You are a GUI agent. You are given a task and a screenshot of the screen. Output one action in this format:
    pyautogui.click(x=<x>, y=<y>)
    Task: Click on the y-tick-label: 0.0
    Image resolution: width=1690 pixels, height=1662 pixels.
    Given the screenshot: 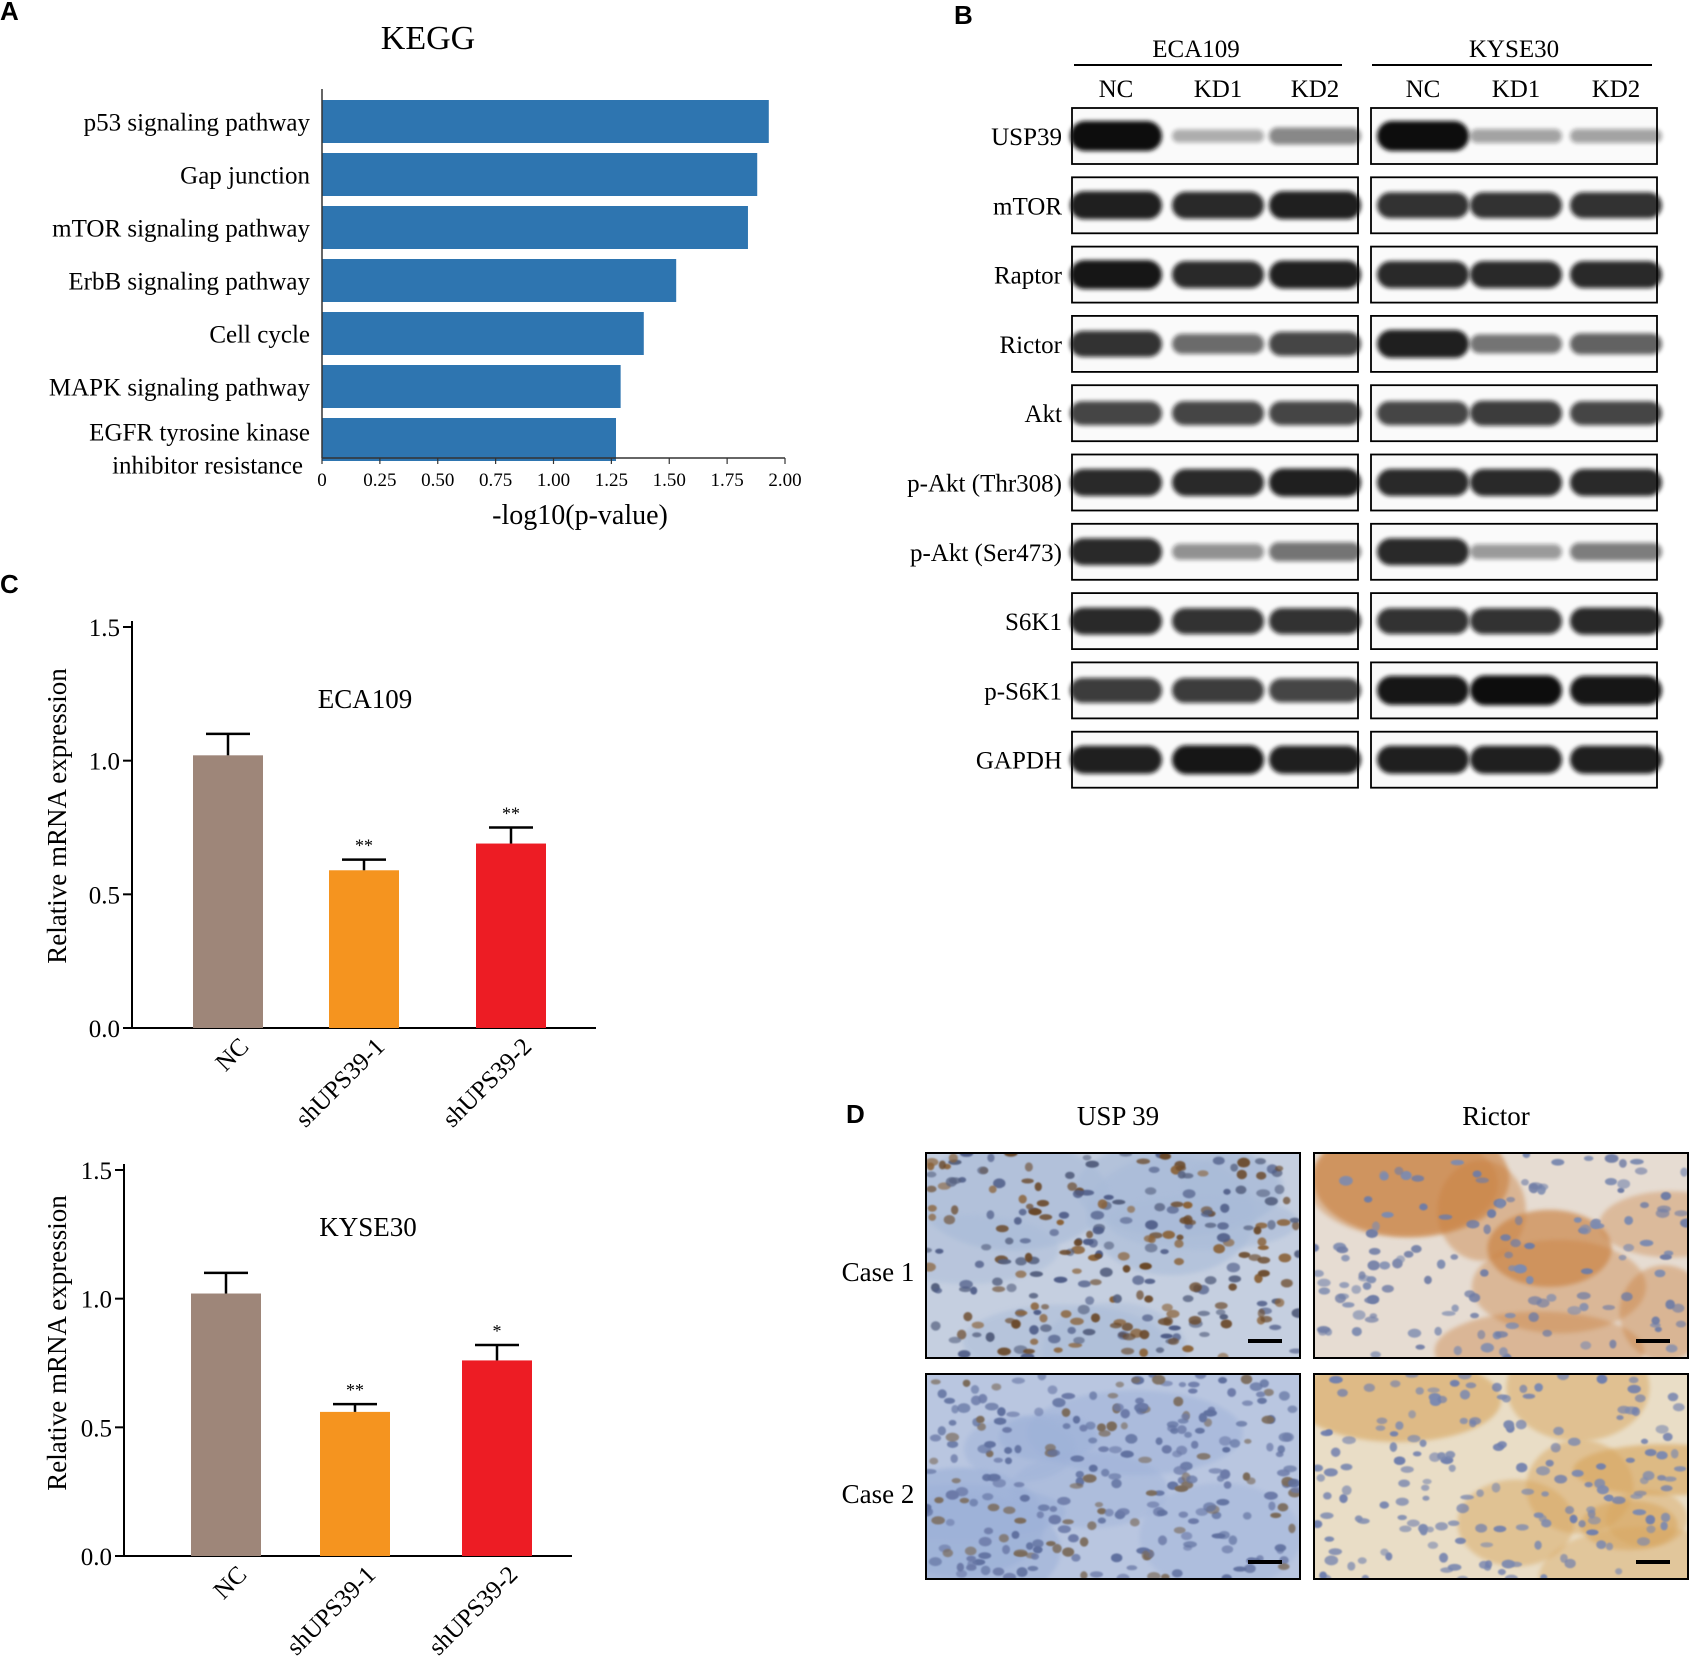 What is the action you would take?
    pyautogui.click(x=104, y=1029)
    